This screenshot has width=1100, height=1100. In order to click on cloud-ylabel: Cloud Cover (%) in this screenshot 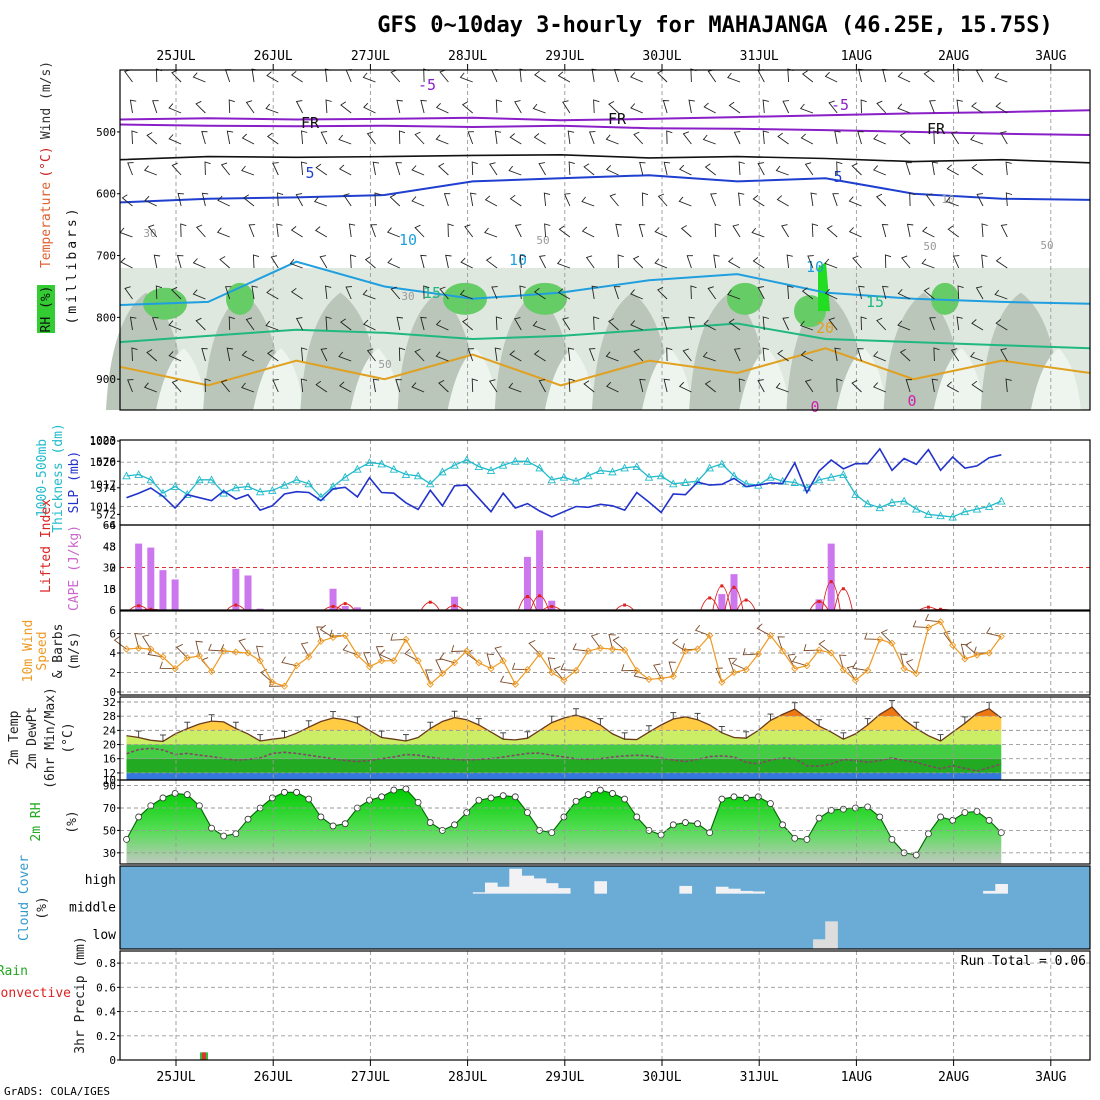, I will do `click(33, 898)`.